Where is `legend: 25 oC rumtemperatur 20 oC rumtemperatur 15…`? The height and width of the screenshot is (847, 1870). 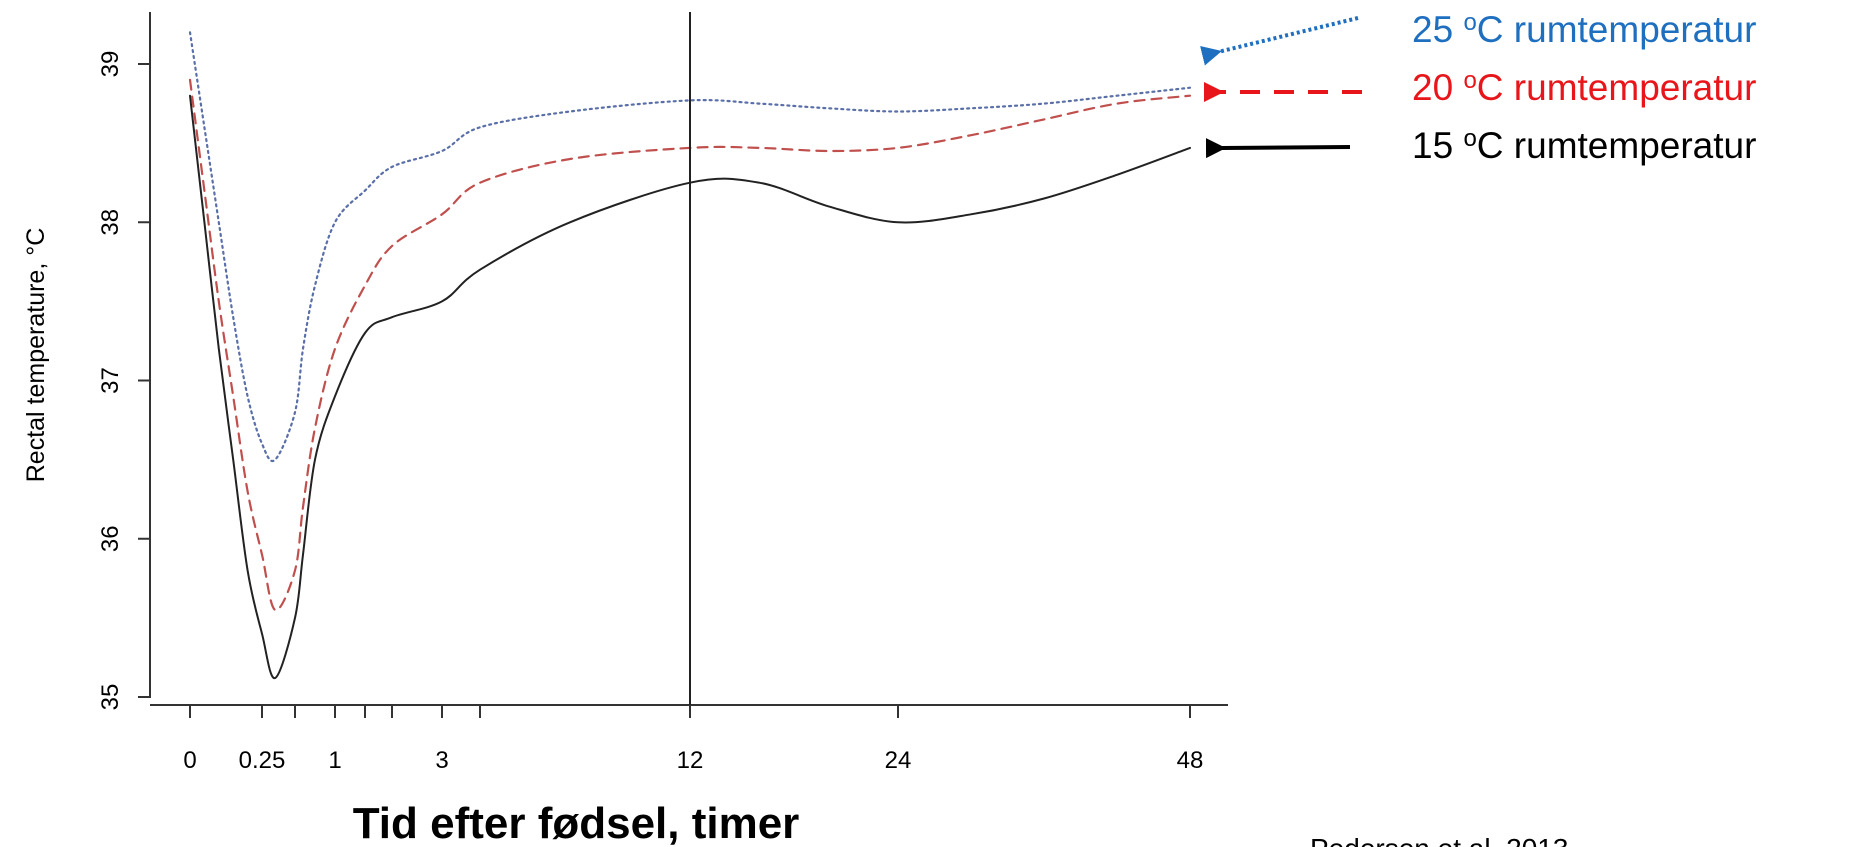
legend: 25 oC rumtemperatur 20 oC rumtemperatur 15… is located at coordinates (1478, 87).